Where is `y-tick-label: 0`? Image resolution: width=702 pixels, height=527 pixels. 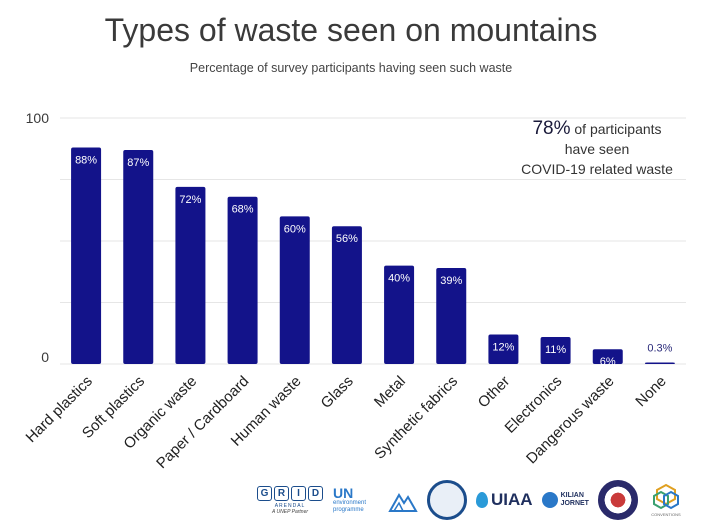 y-tick-label: 0 is located at coordinates (45, 357).